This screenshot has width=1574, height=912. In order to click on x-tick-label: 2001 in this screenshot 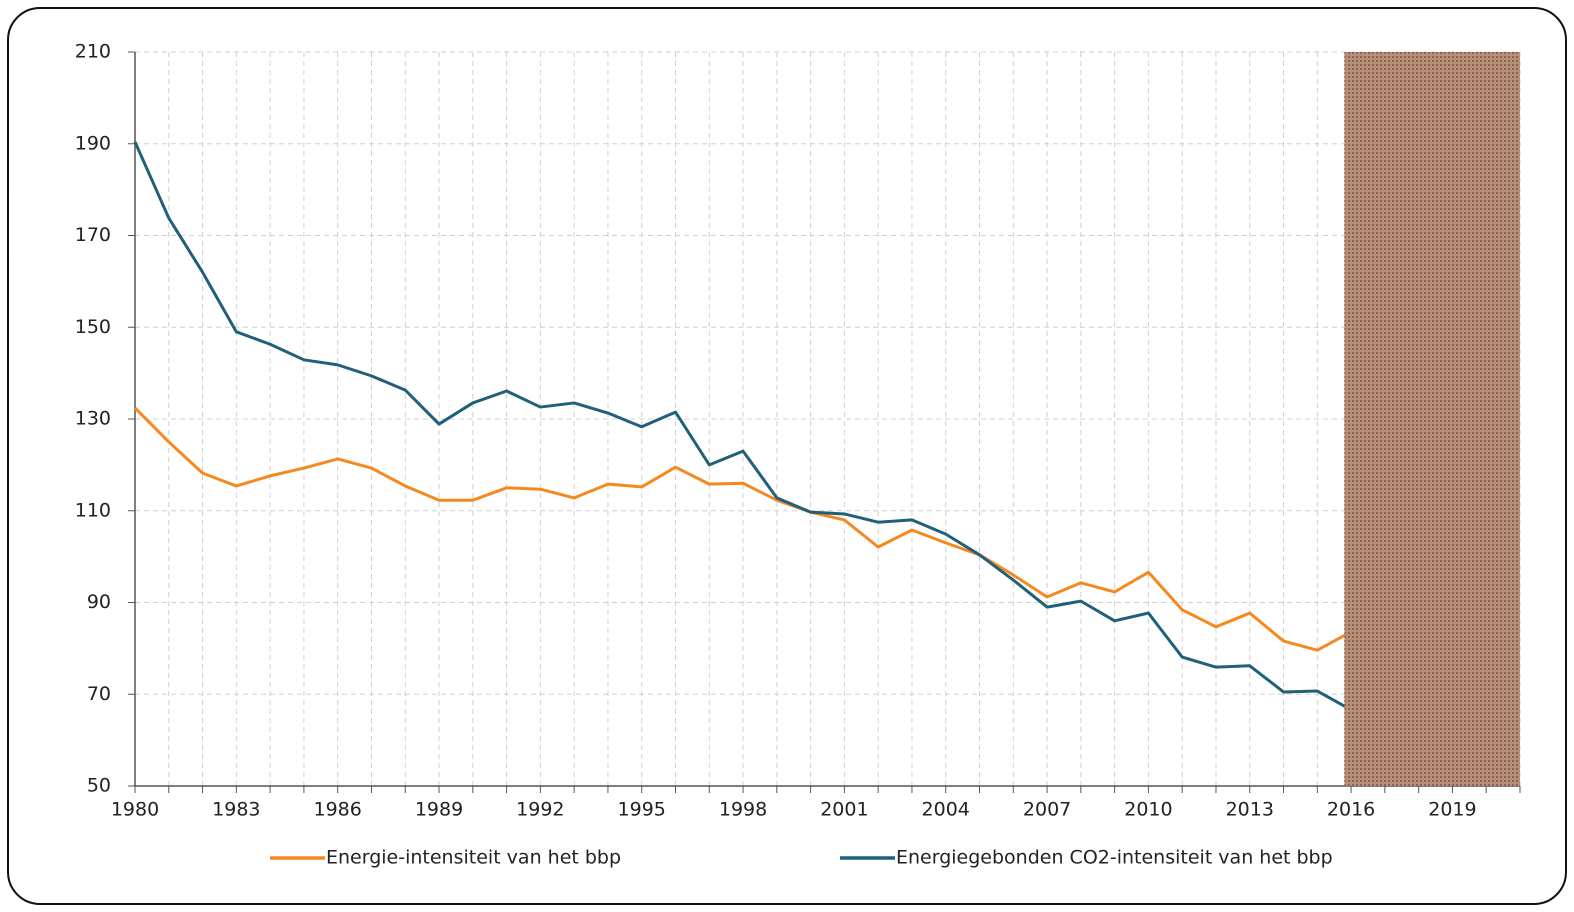, I will do `click(844, 810)`.